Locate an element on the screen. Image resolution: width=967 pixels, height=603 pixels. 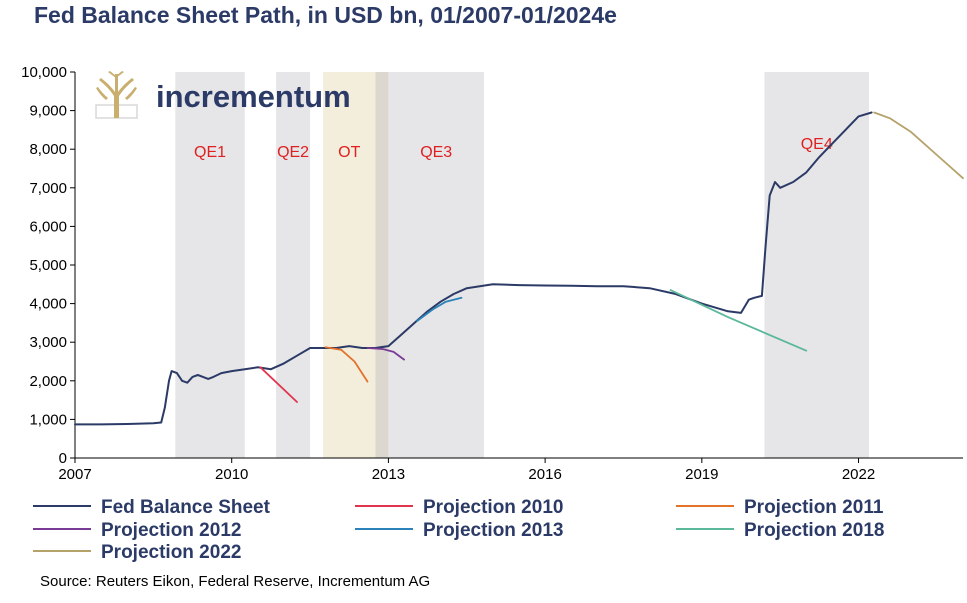
x-tick-label-2016: 2016 is located at coordinates (544, 474).